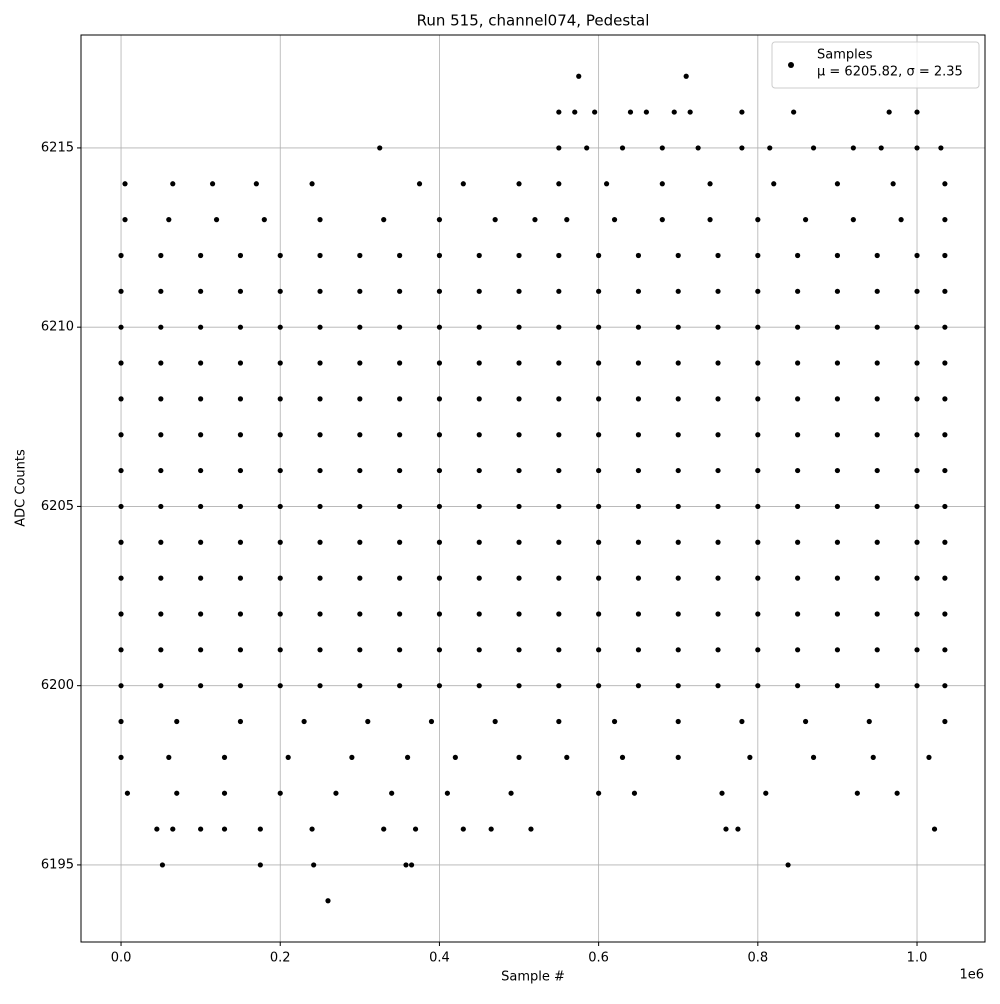 The image size is (1000, 1004). I want to click on legend-box, so click(875, 65).